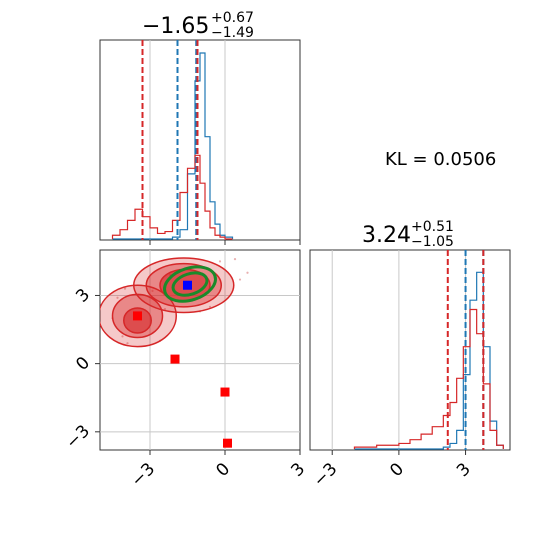  I want to click on panel-marginal-x, so click(200, 140).